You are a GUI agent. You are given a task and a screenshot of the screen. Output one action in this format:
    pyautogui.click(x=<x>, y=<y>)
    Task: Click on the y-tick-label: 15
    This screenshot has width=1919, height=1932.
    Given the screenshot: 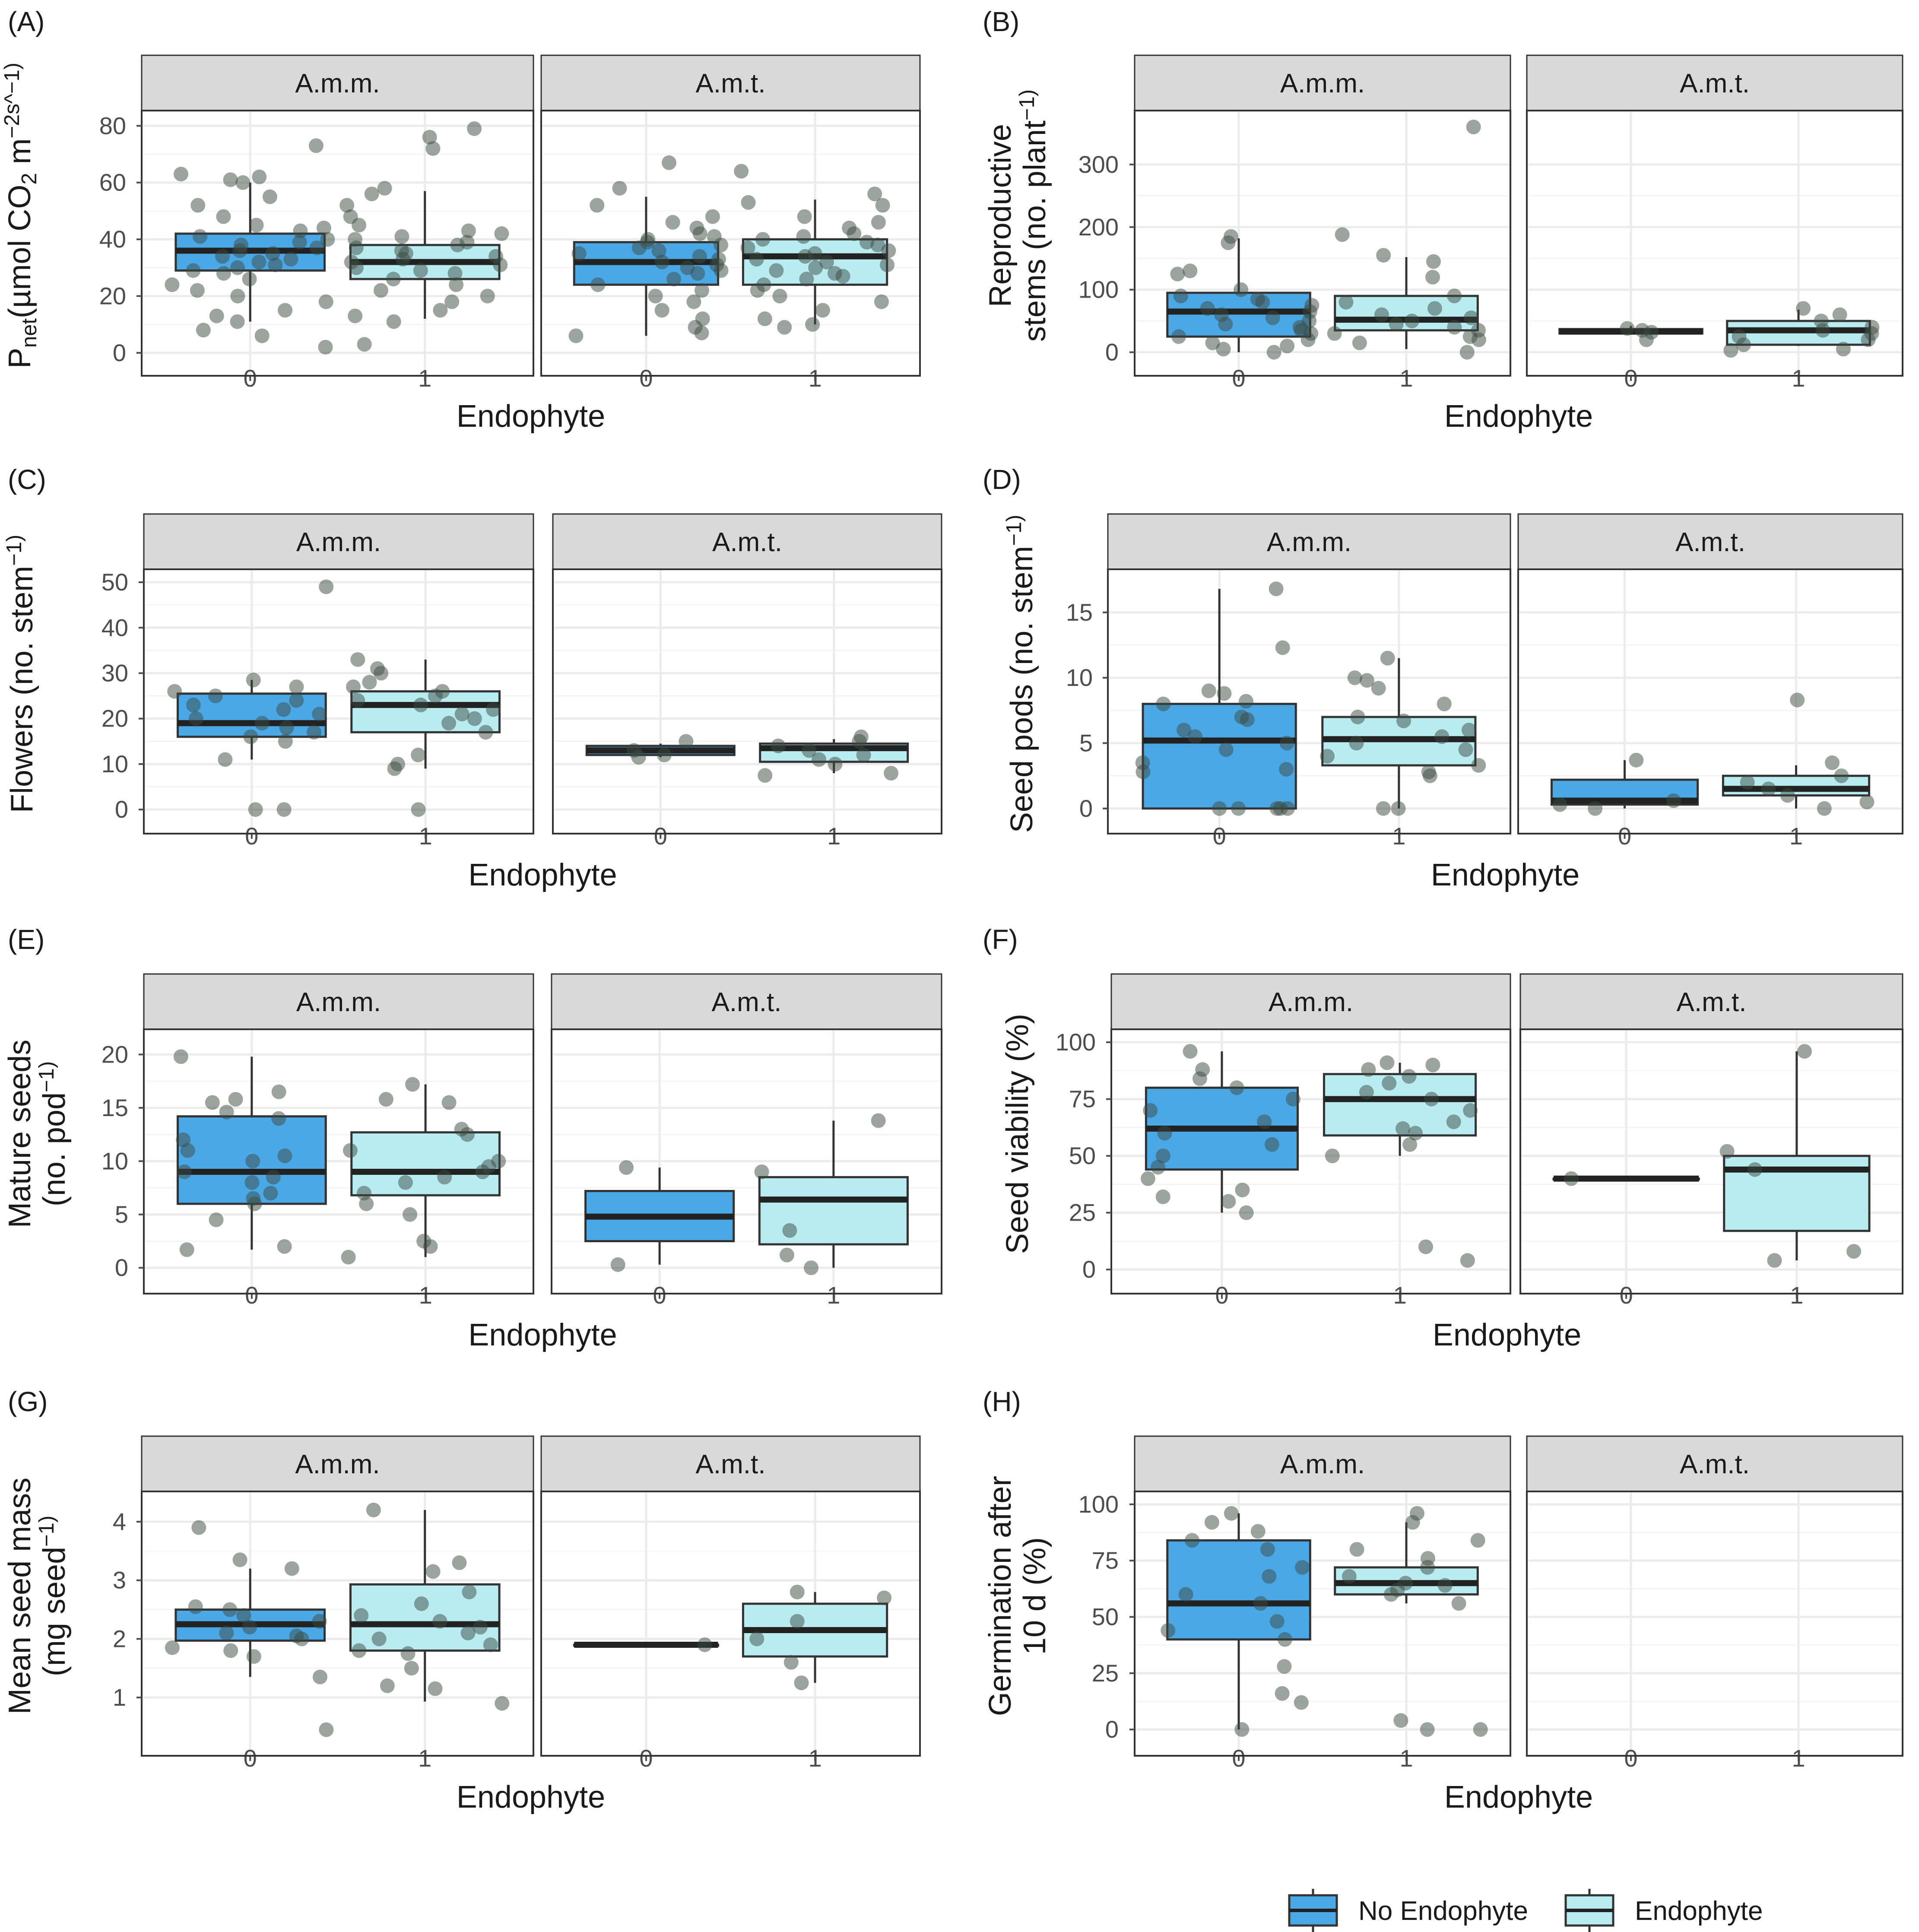 What is the action you would take?
    pyautogui.click(x=1079, y=612)
    